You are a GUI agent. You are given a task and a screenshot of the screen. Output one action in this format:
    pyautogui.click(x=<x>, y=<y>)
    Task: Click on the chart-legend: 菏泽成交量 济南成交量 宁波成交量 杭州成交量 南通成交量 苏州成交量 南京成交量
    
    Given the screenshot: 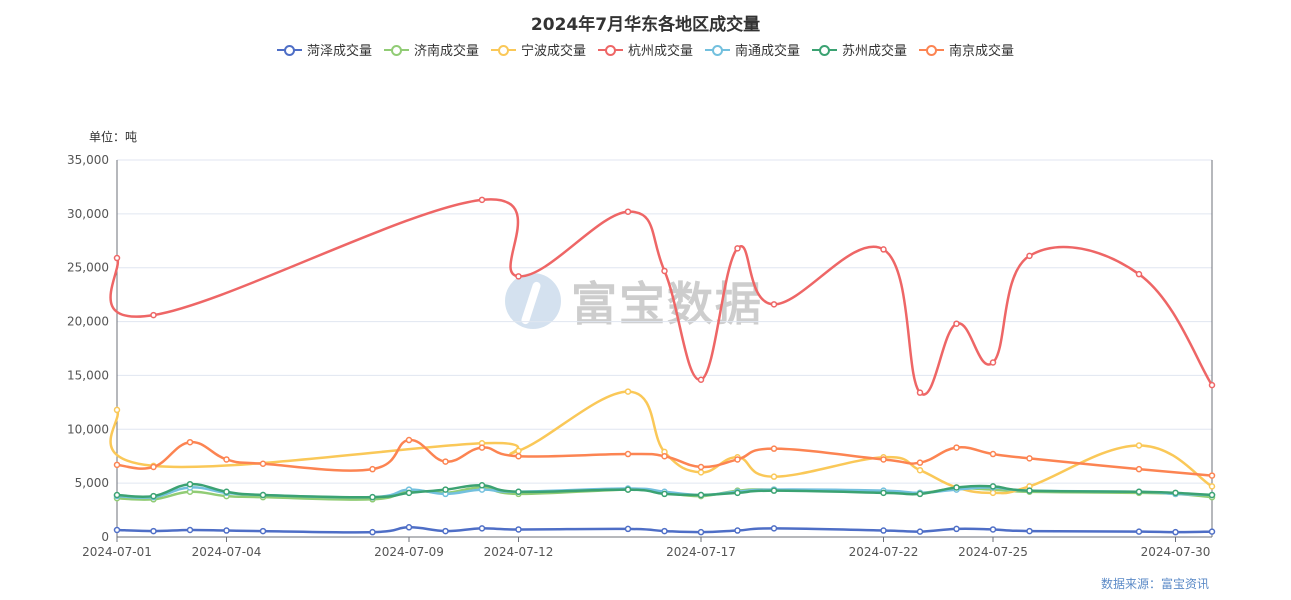 What is the action you would take?
    pyautogui.click(x=645, y=49)
    